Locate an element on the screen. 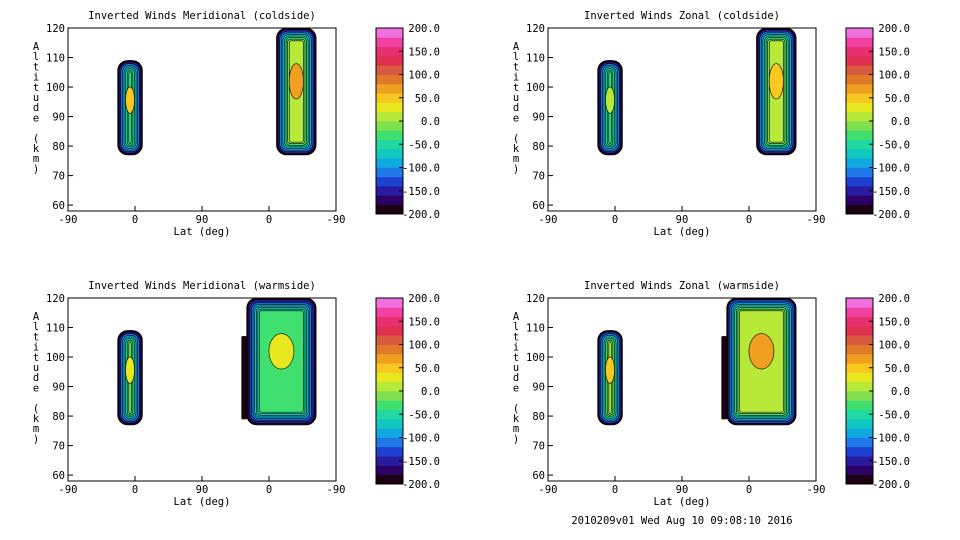 The height and width of the screenshot is (540, 960). y-axis-label-char: u is located at coordinates (36, 368).